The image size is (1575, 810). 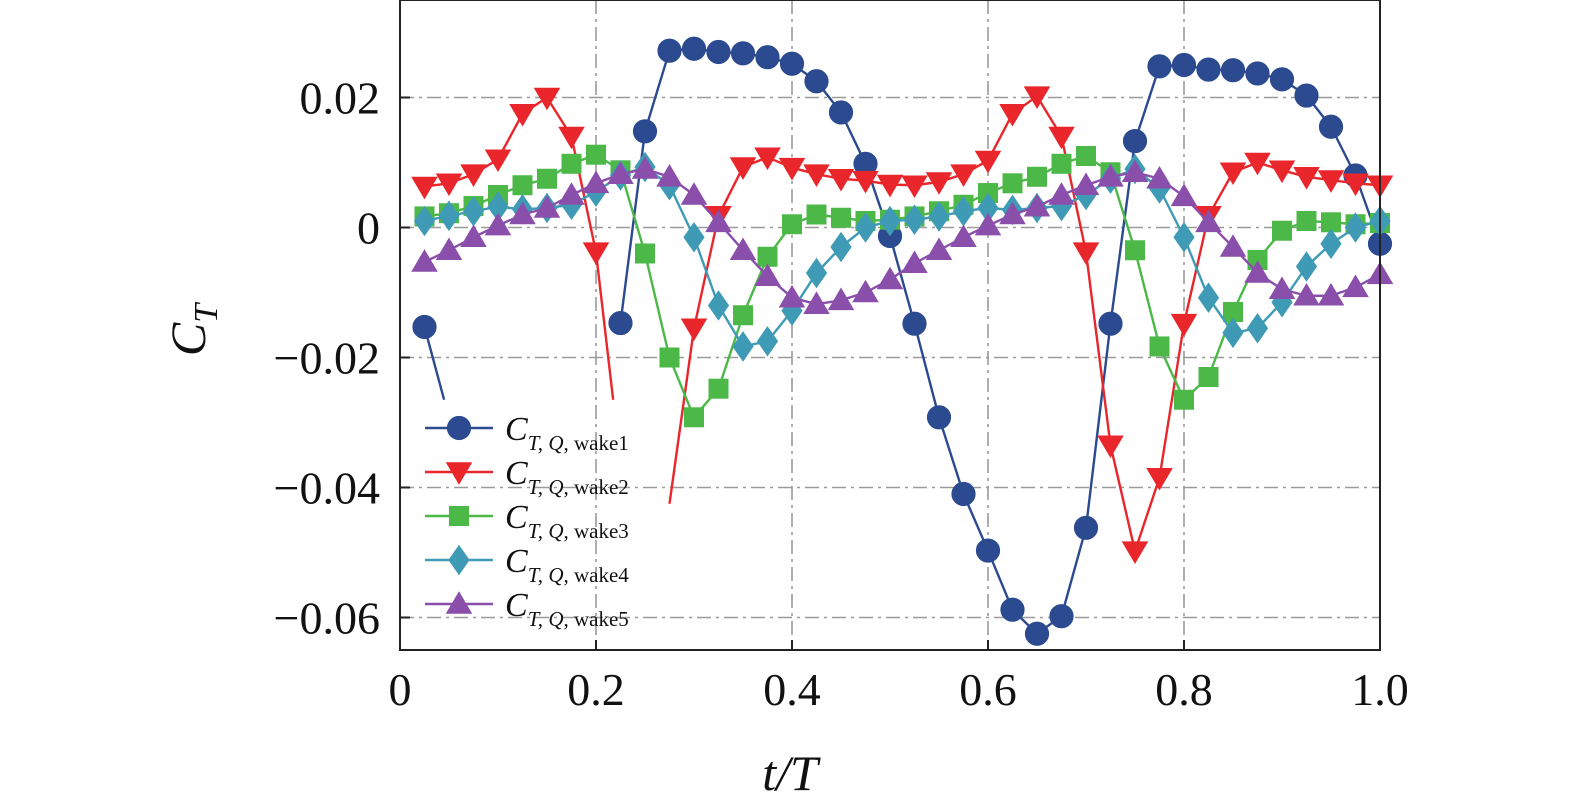 I want to click on x-tick-label: 1.0, so click(x=1380, y=689).